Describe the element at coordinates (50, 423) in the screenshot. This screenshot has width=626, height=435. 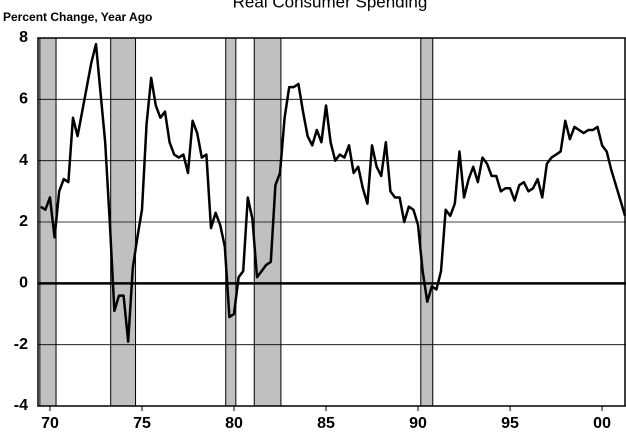
I see `x-tick-label: 70` at that location.